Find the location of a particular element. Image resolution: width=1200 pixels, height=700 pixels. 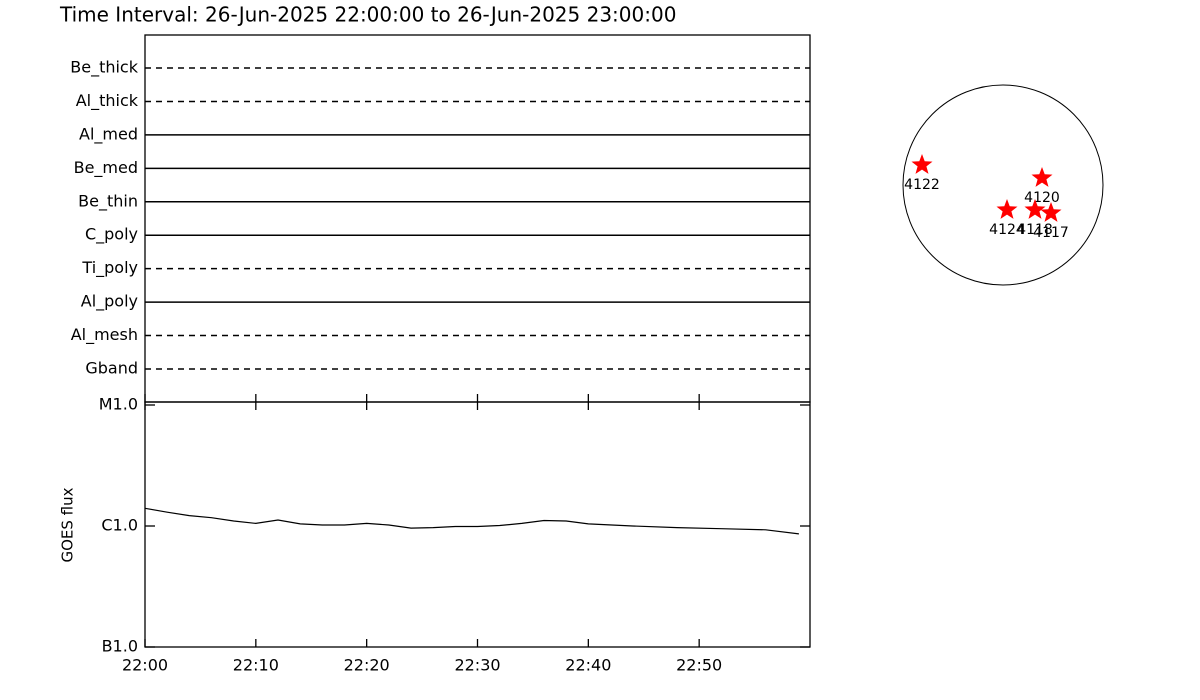

filter-label: Be_thick is located at coordinates (104, 68).